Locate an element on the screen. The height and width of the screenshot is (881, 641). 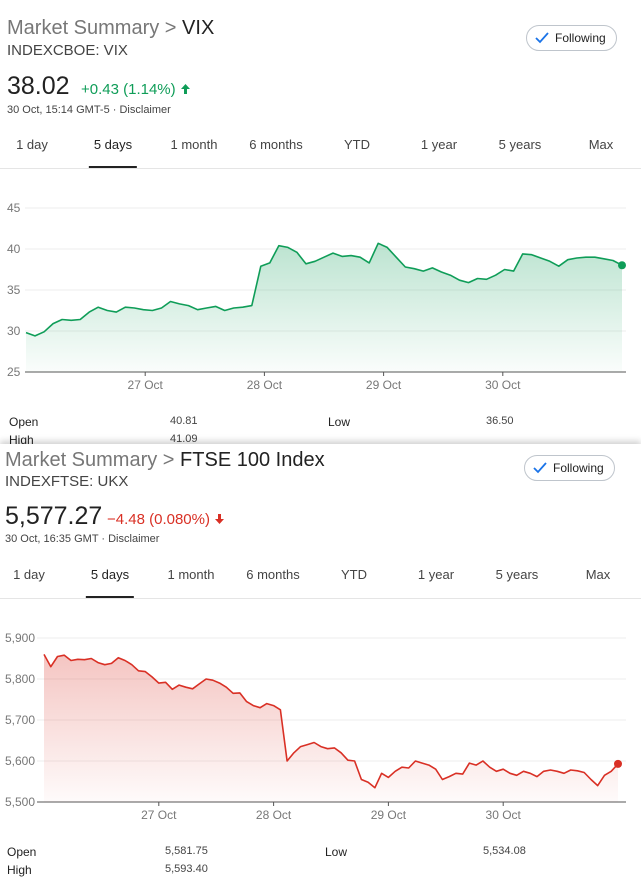
y-tick-label: 5,700 is located at coordinates (20, 720).